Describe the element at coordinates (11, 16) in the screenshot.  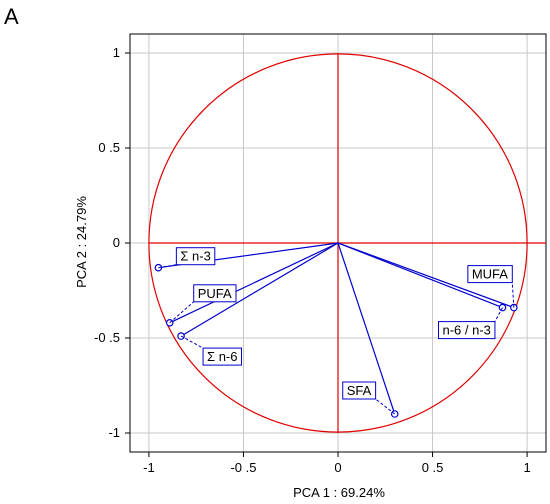
I see `panel-letter: A` at that location.